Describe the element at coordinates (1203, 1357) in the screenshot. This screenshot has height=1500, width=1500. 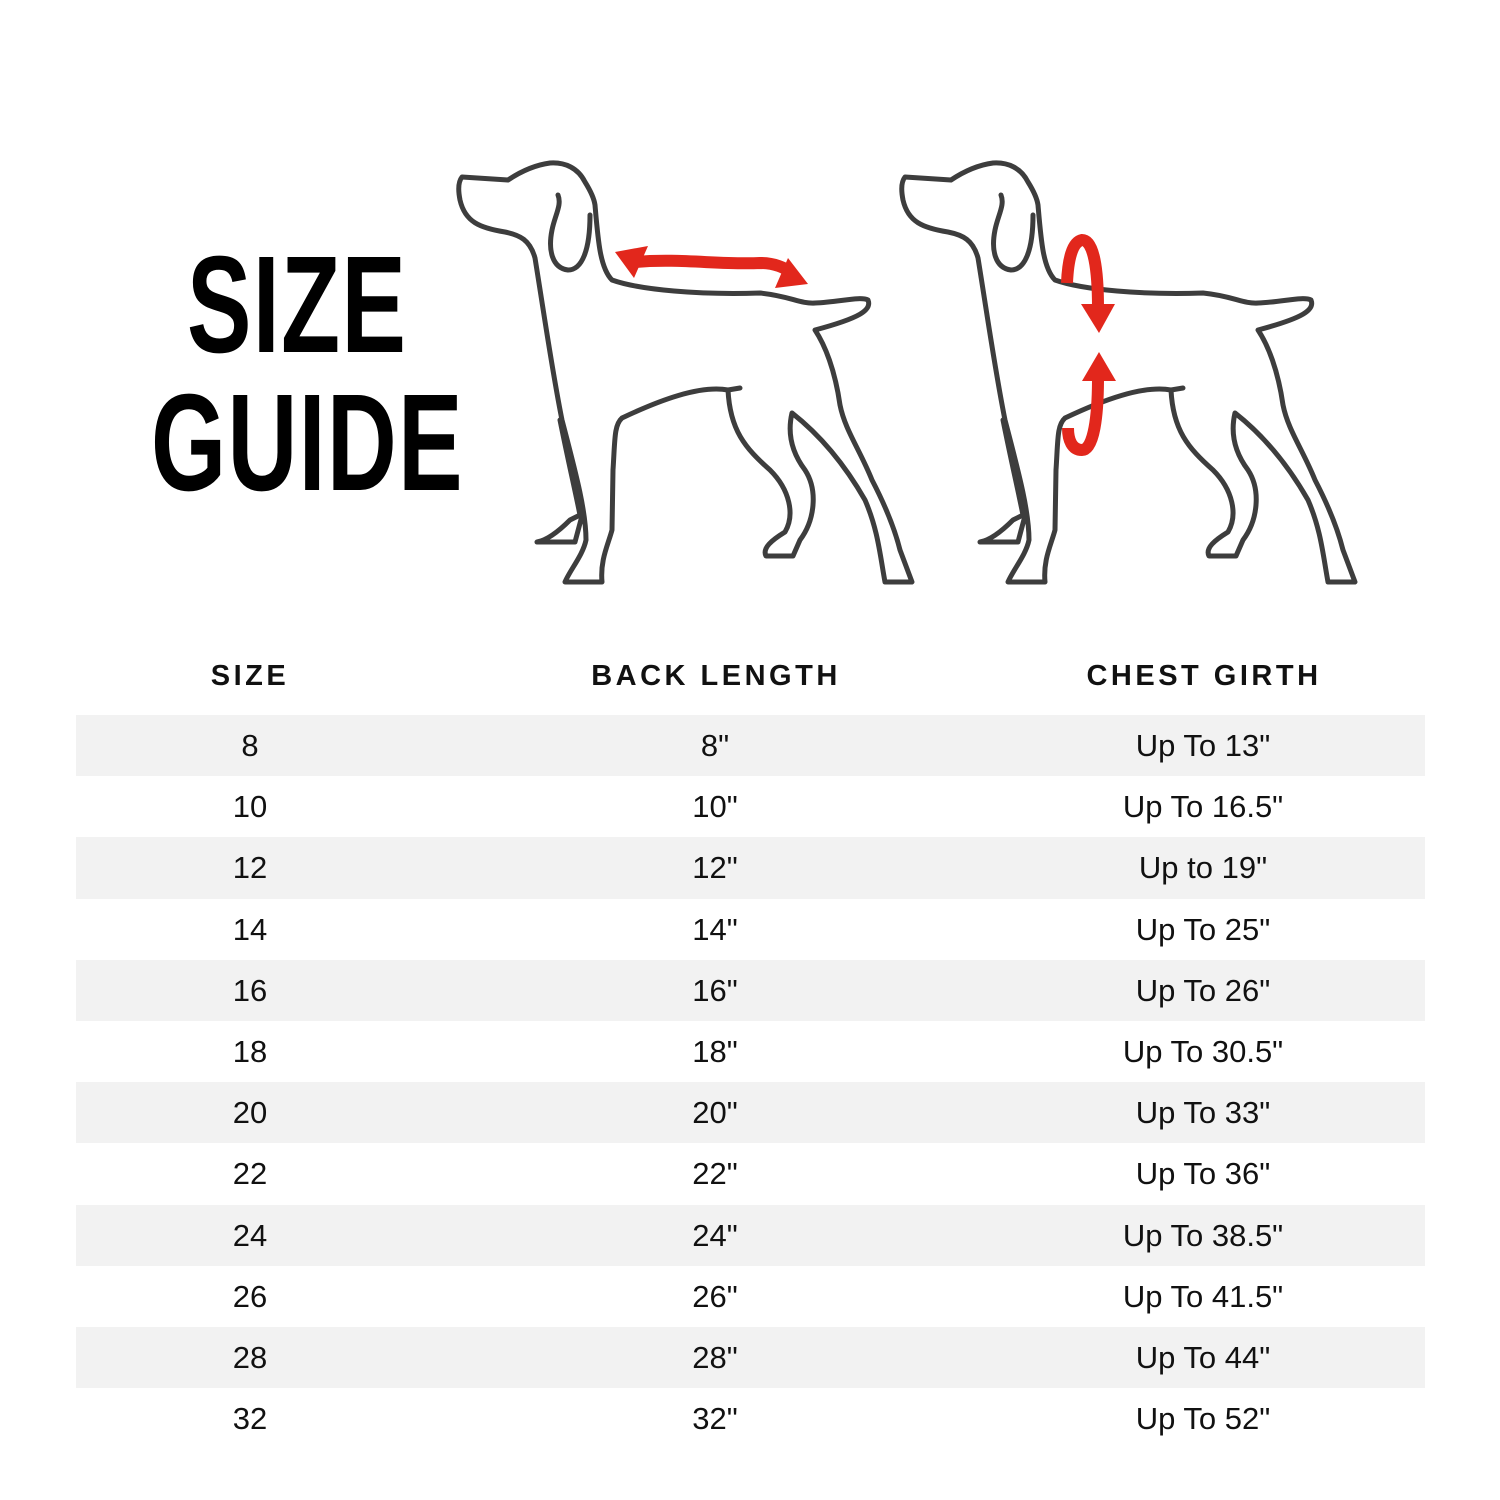
I see `chest-girth-cell: Up To 44"` at that location.